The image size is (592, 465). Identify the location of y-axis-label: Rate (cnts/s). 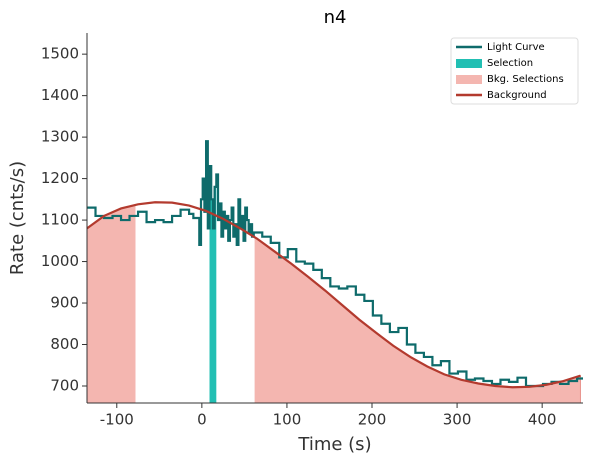
(17, 218).